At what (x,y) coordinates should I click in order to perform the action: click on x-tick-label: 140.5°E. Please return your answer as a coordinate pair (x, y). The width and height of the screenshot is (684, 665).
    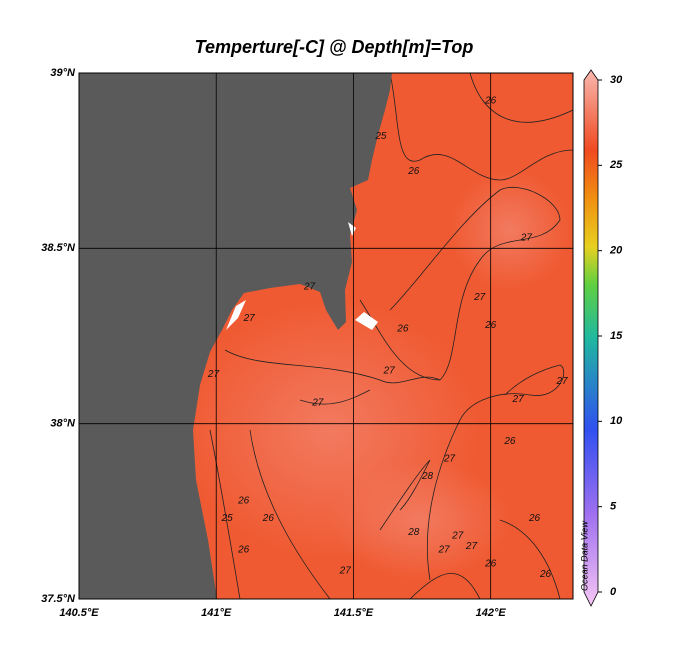
    Looking at the image, I should click on (79, 613).